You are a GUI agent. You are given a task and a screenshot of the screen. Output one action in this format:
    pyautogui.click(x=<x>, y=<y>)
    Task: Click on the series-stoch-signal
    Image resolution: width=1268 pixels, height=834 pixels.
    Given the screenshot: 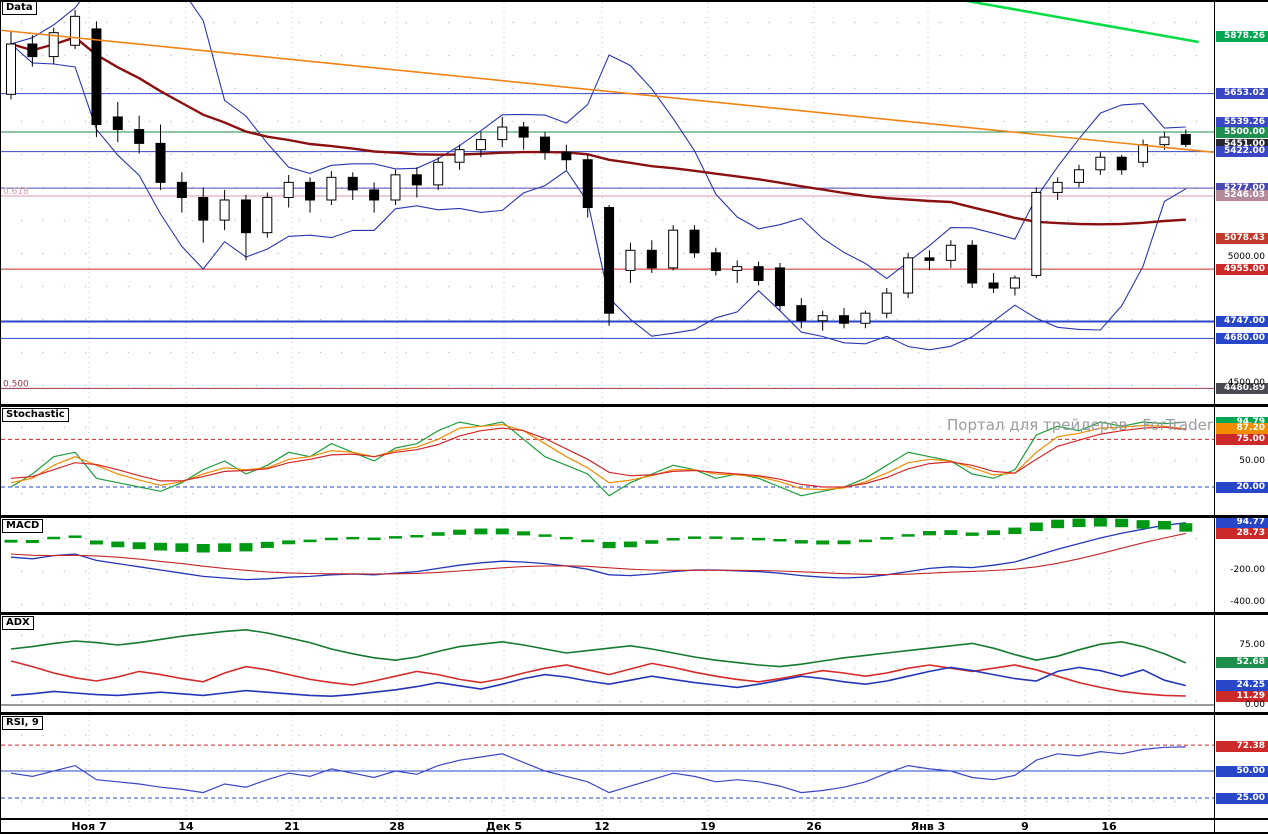 What is the action you would take?
    pyautogui.click(x=598, y=457)
    